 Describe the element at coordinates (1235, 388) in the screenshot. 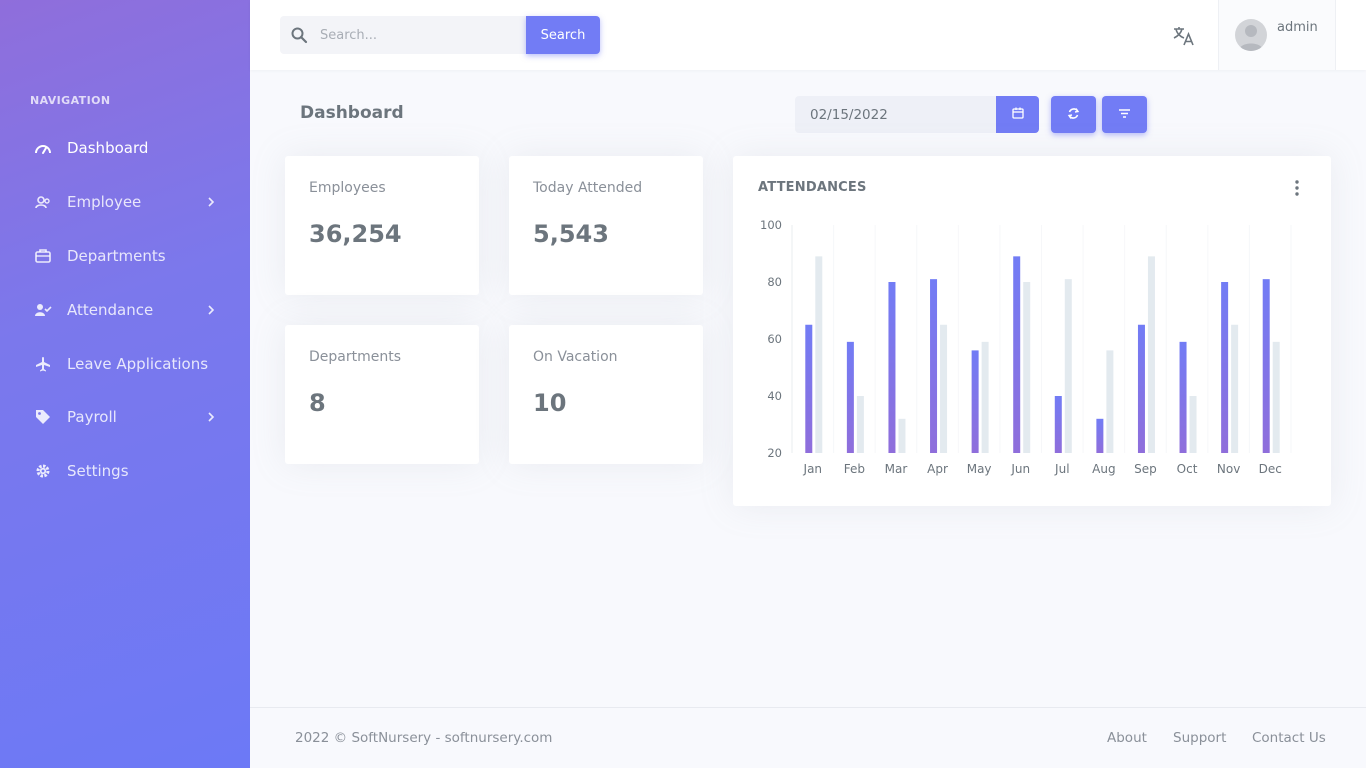

I see `bar-series-2-nov` at that location.